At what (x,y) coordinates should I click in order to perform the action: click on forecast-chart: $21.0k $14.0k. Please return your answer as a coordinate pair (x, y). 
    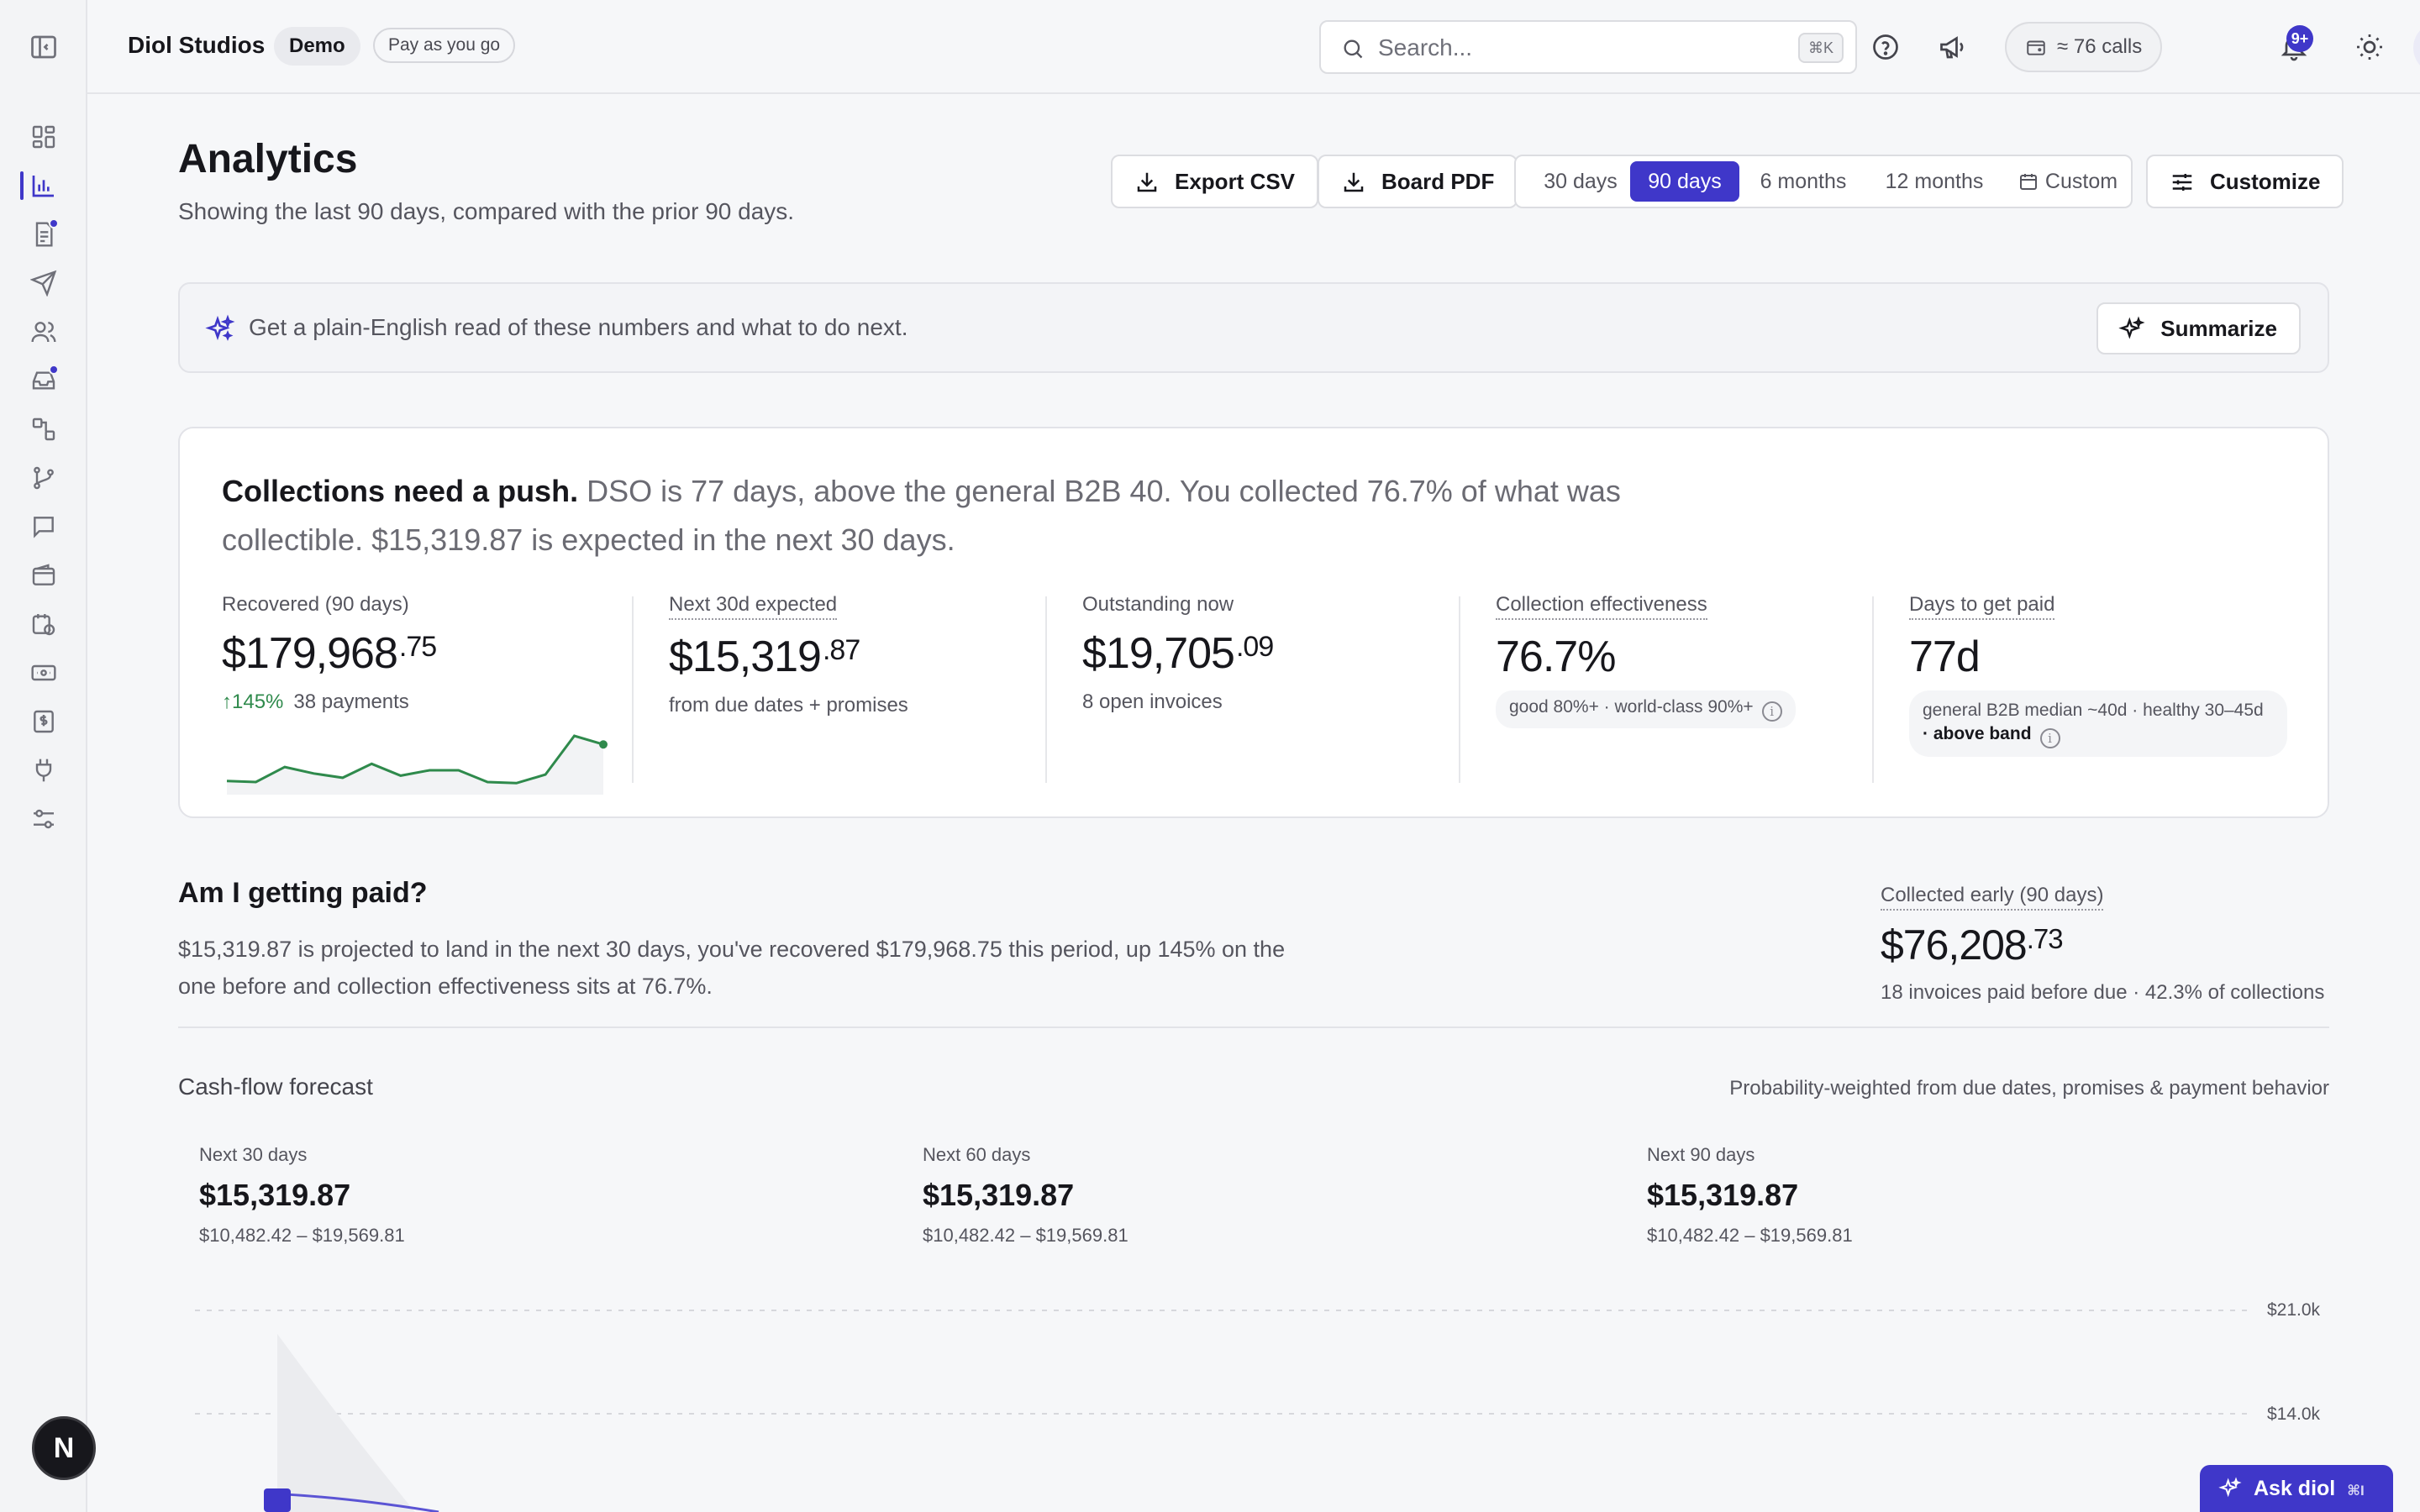
    Looking at the image, I should click on (1254, 1394).